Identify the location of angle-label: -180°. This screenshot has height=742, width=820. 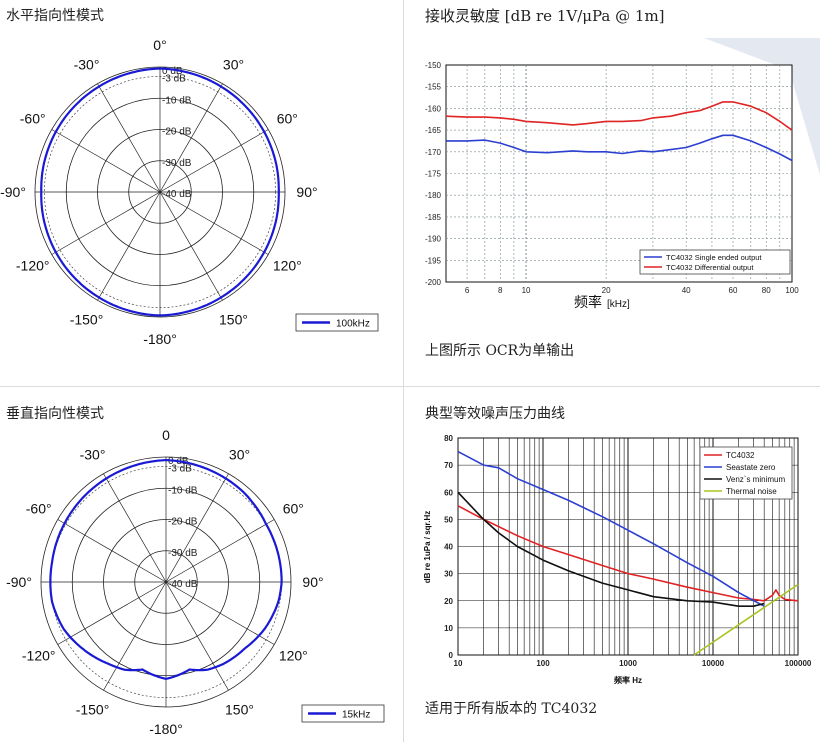
(160, 339).